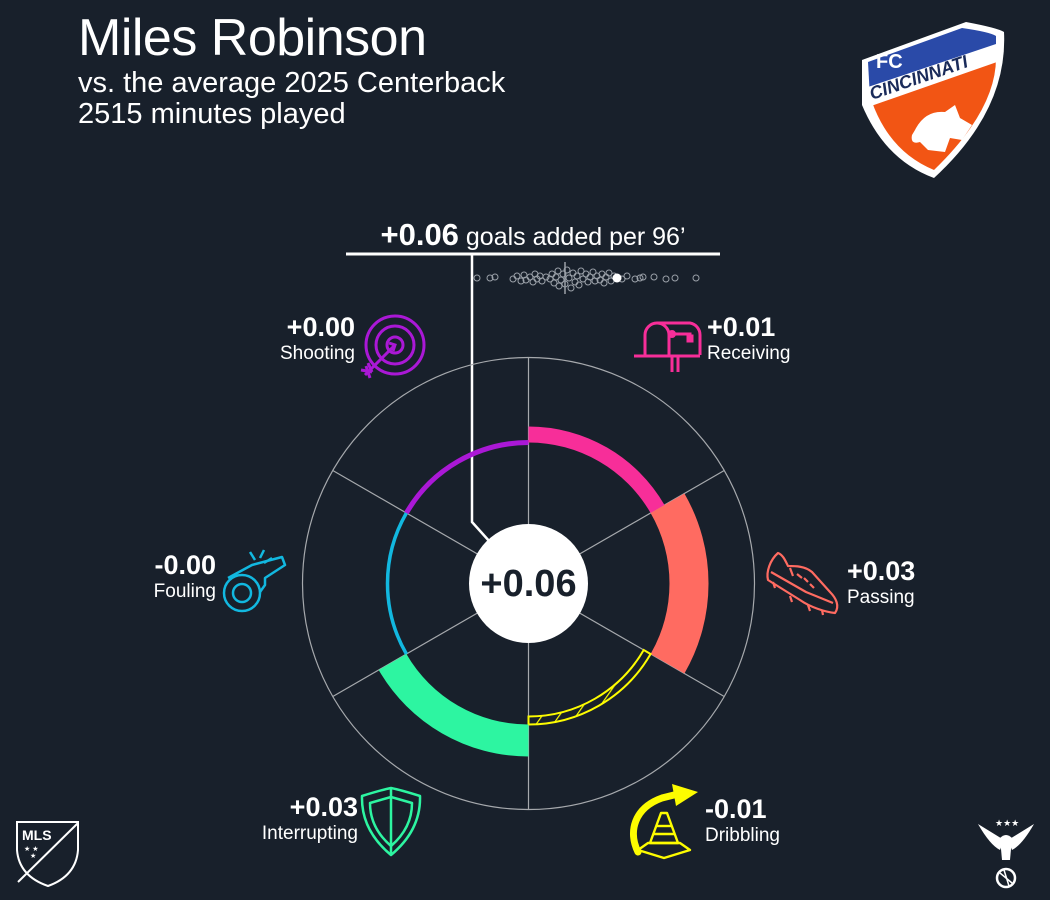 This screenshot has width=1050, height=900. I want to click on interrupting-label: Interrupting, so click(309, 833).